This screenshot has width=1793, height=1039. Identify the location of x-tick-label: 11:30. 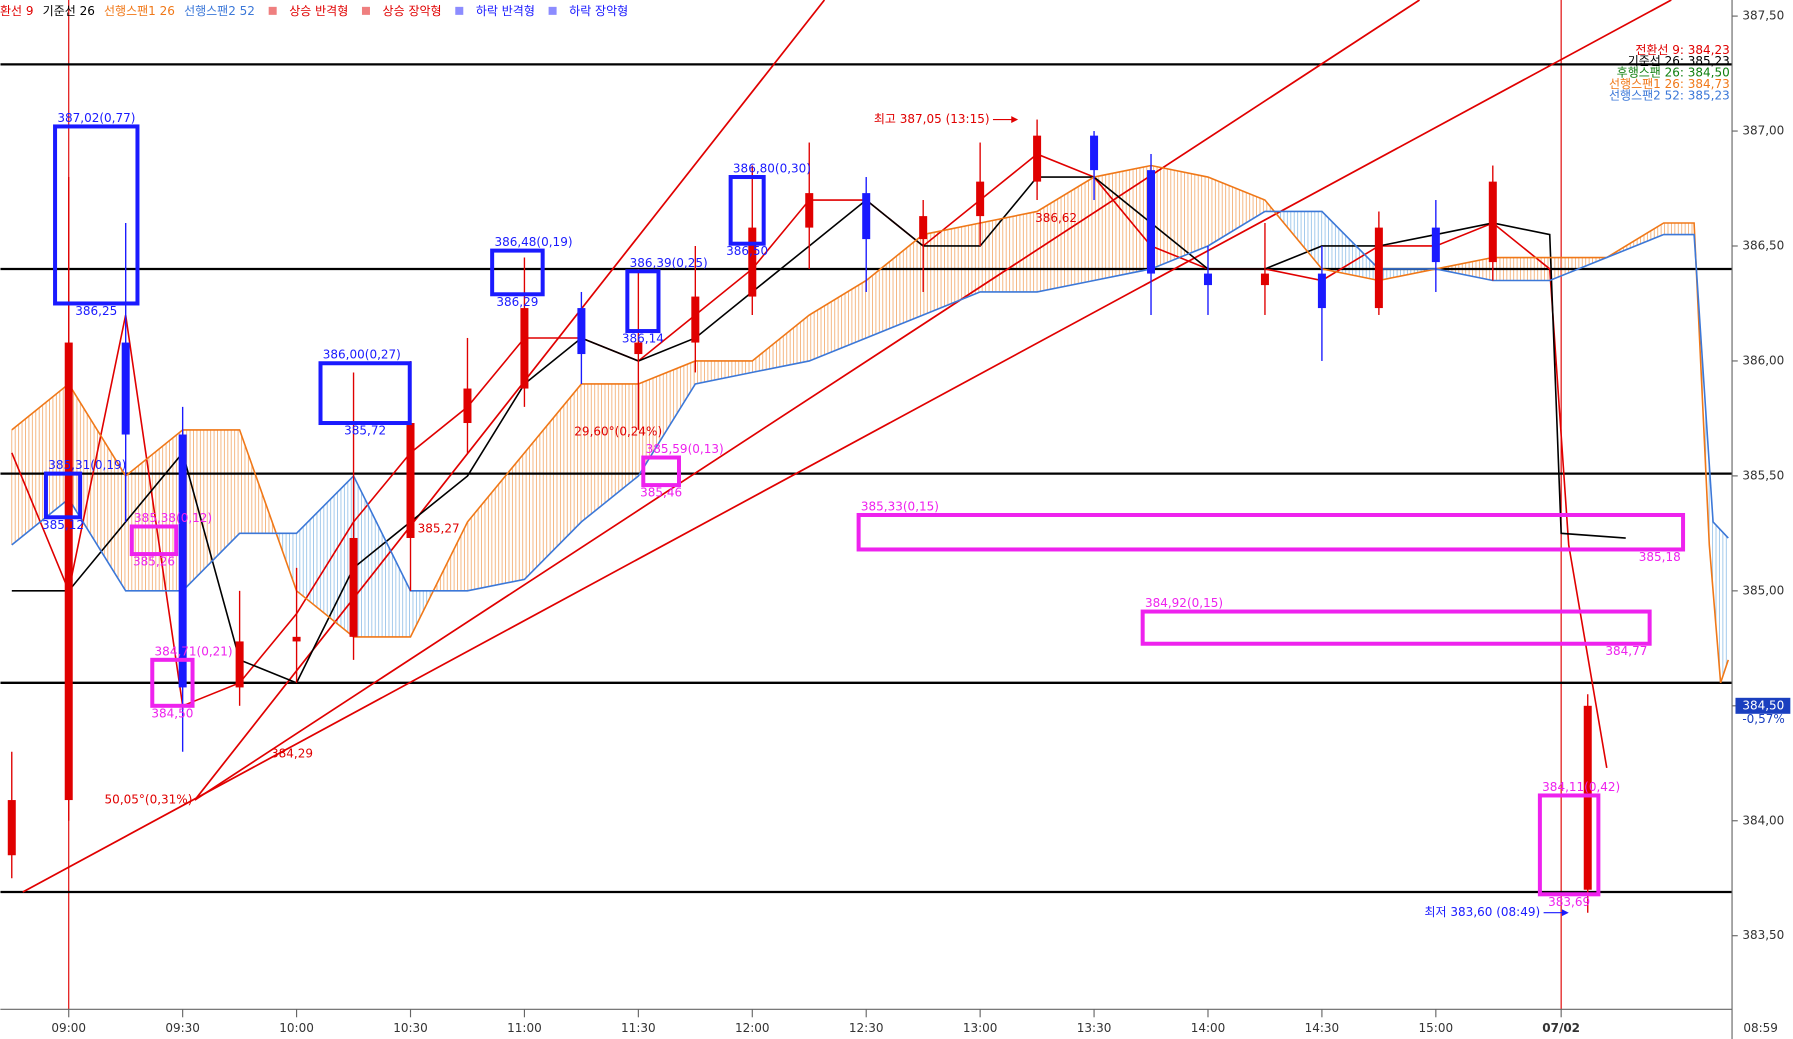
(638, 1028).